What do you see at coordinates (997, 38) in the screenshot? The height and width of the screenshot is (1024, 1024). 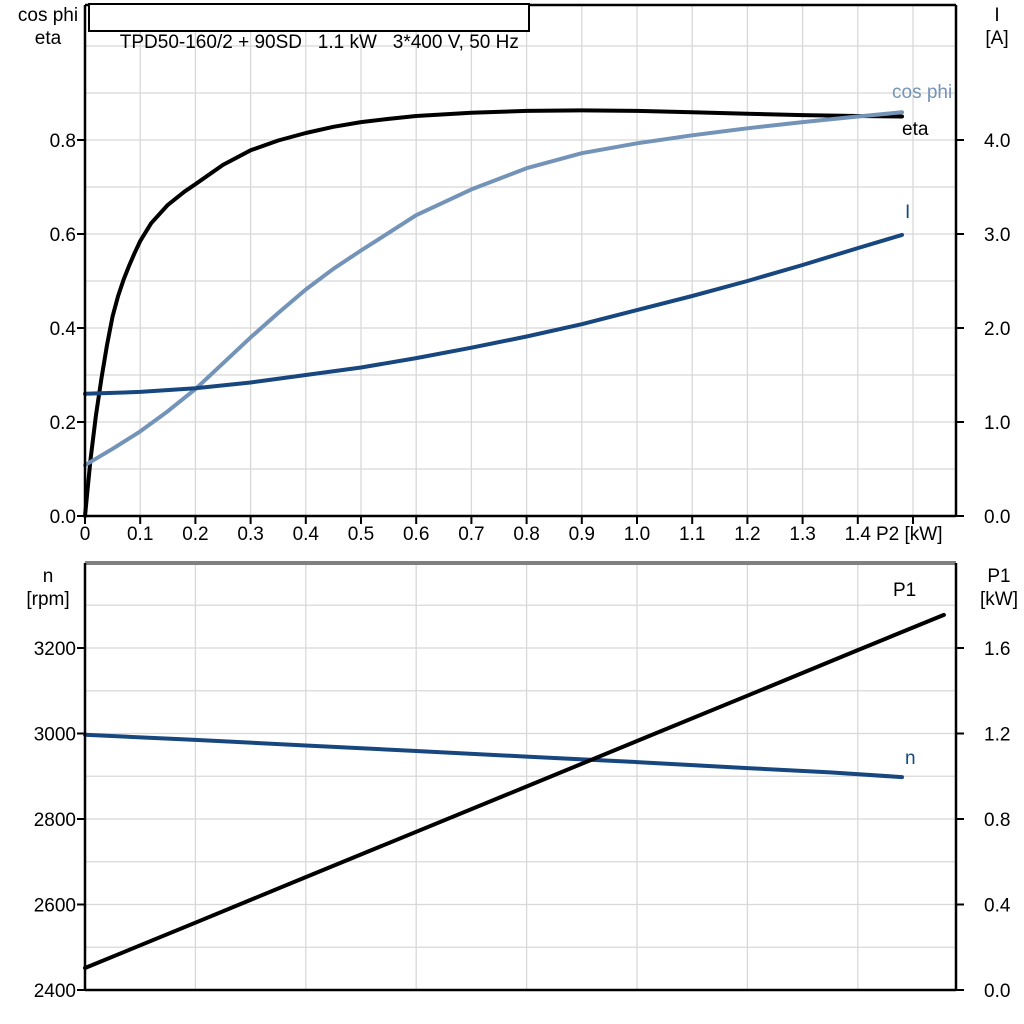 I see `current-unit-label: [A]` at bounding box center [997, 38].